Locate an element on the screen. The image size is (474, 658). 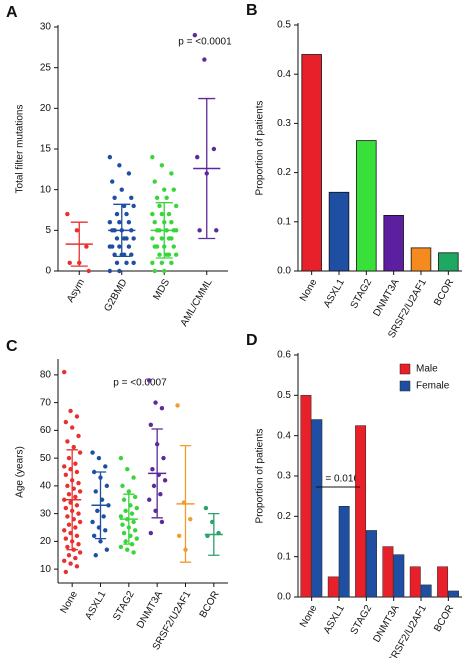
panel-letter: D is located at coordinates (252, 340).